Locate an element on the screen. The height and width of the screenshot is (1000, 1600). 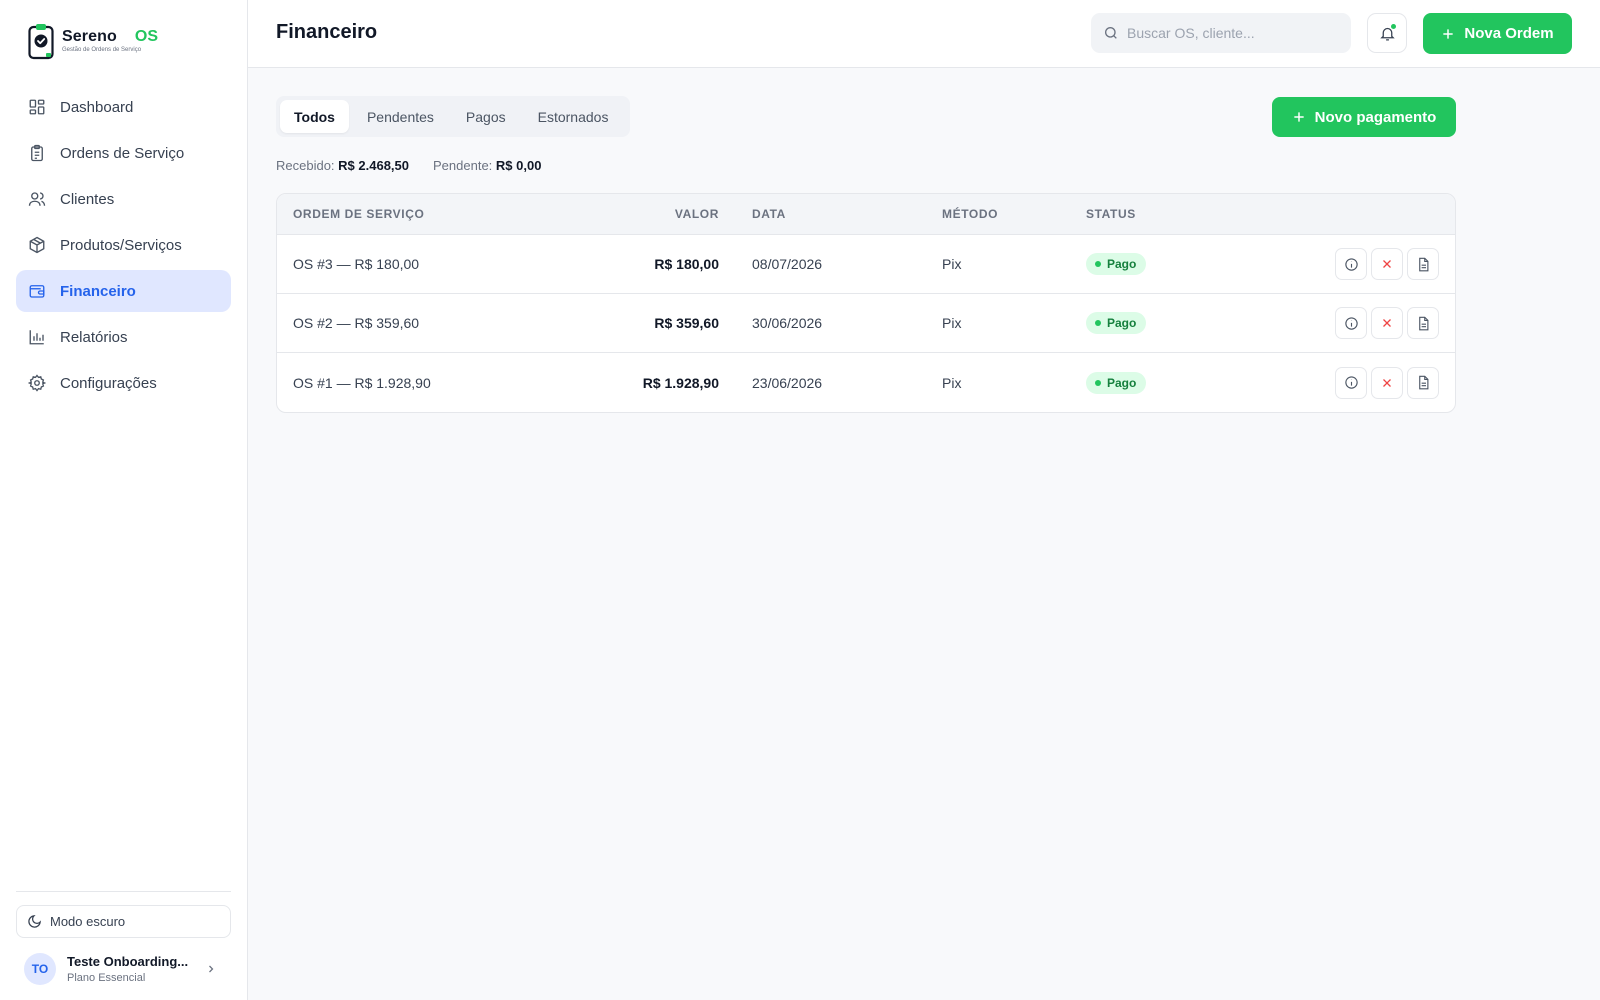
dark-mode-toggle: Modo escuro is located at coordinates (123, 921).